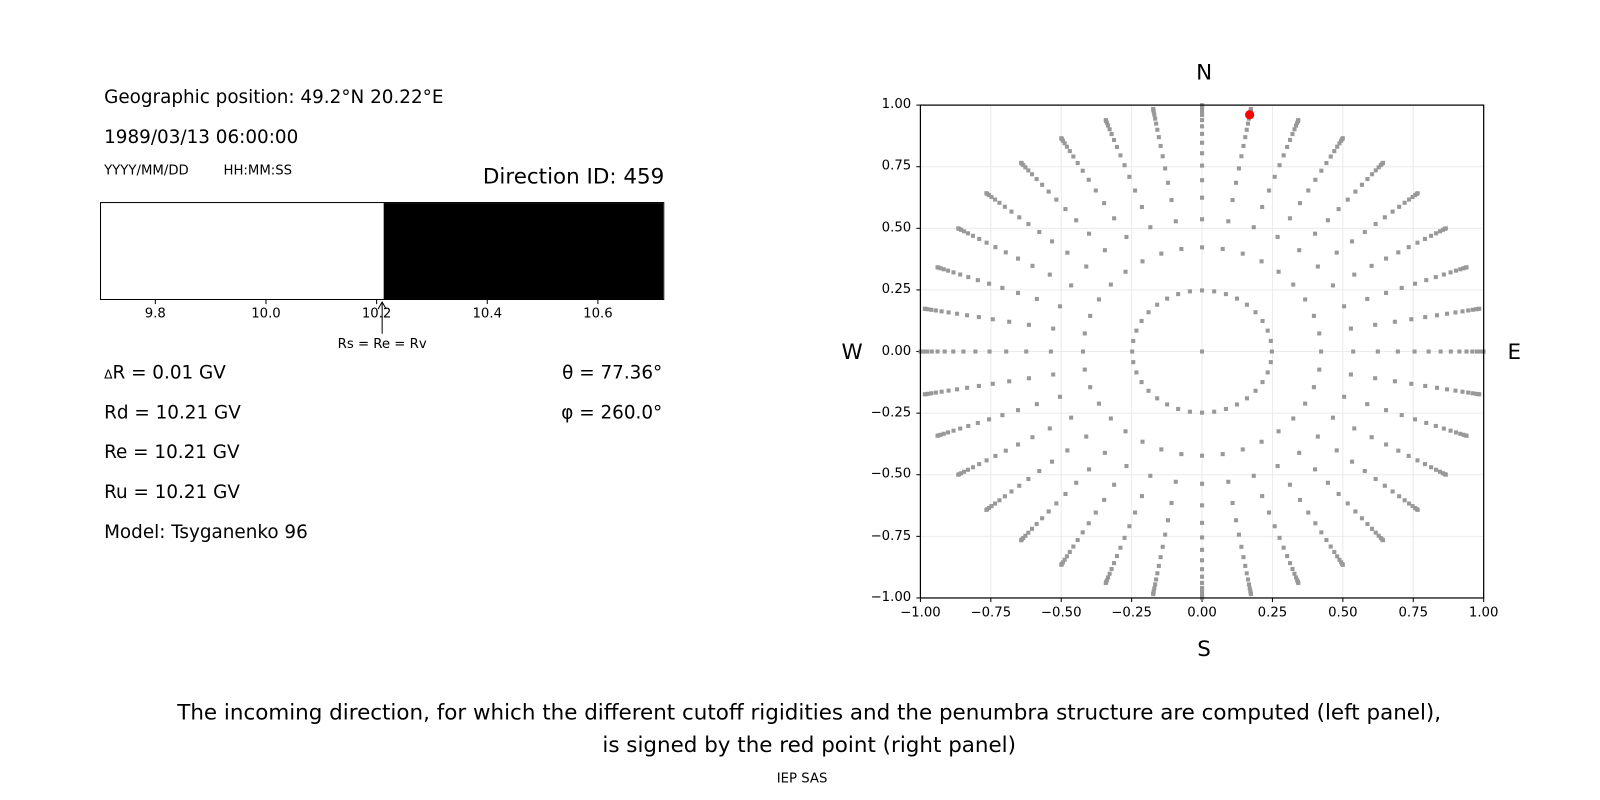 This screenshot has width=1600, height=800. I want to click on model-name: Model: Tsyganenko 96, so click(206, 532).